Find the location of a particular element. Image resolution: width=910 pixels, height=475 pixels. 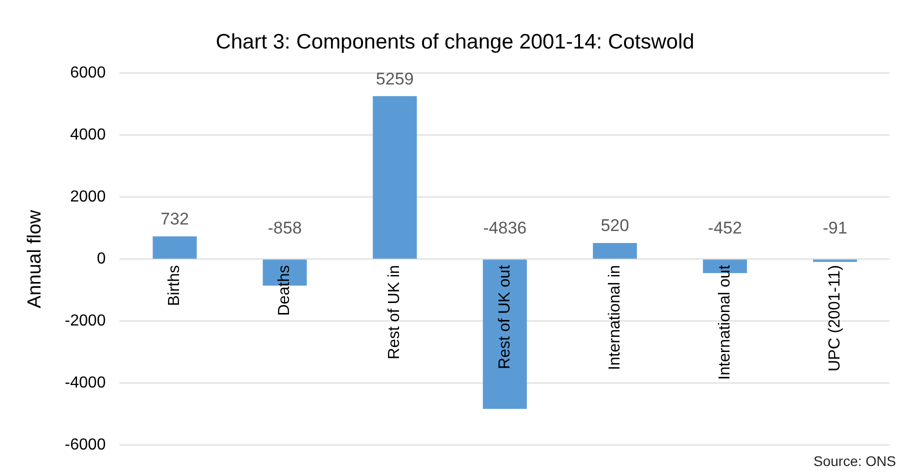

data-label: -91 is located at coordinates (835, 228).